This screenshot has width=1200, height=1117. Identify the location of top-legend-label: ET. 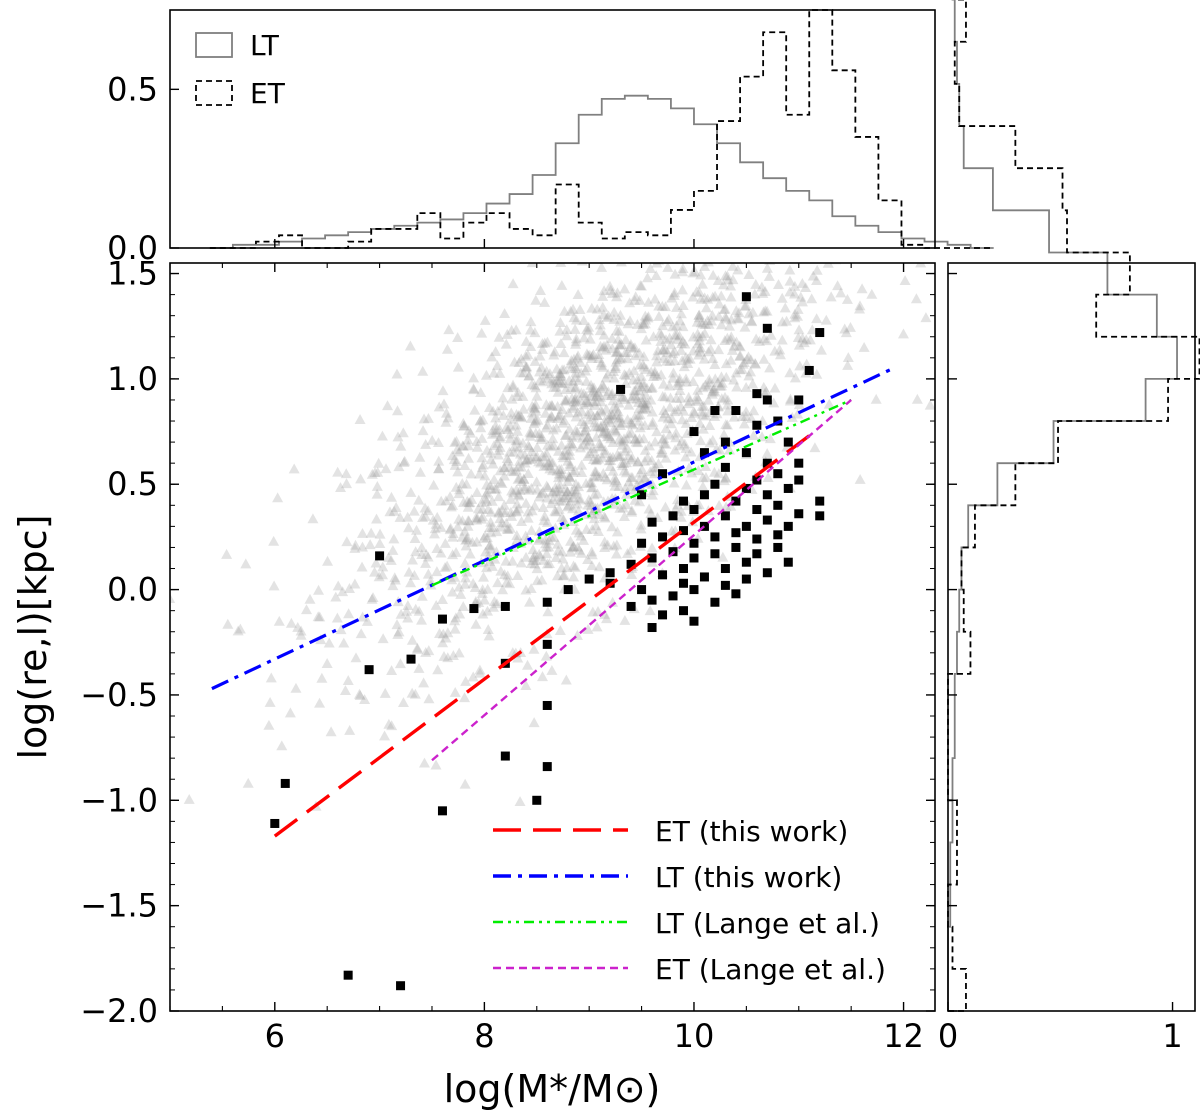
(268, 93).